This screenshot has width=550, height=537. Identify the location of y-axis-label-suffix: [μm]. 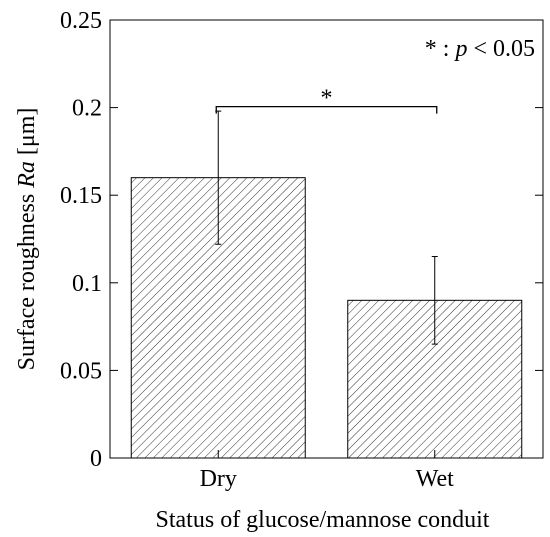
(27, 135).